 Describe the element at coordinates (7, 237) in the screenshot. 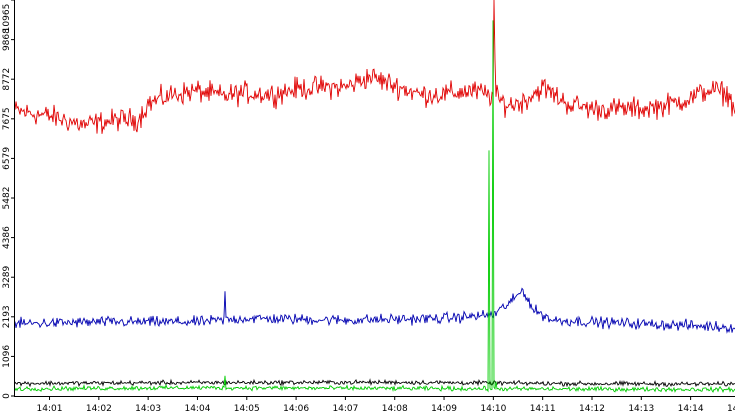

I see `y-tick-label: 4386` at that location.